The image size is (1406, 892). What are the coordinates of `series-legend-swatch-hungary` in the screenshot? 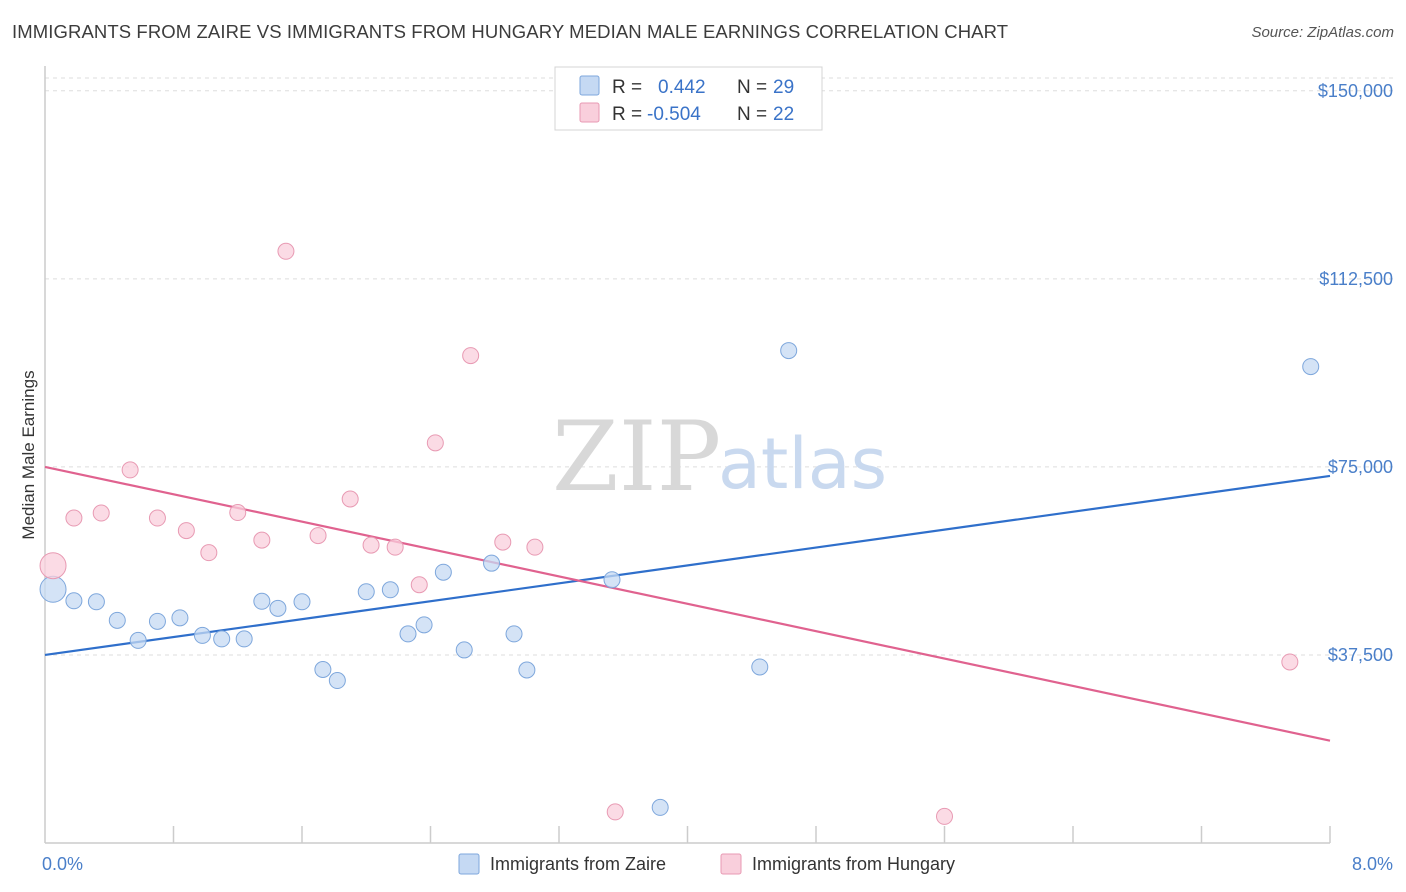 It's located at (731, 864).